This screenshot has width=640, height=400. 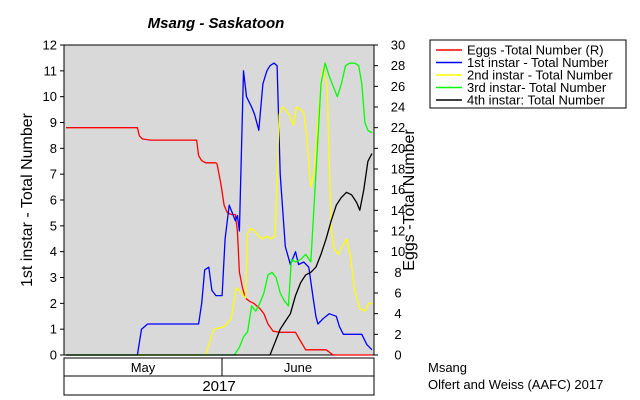 What do you see at coordinates (398, 189) in the screenshot?
I see `right-tick-label: 16` at bounding box center [398, 189].